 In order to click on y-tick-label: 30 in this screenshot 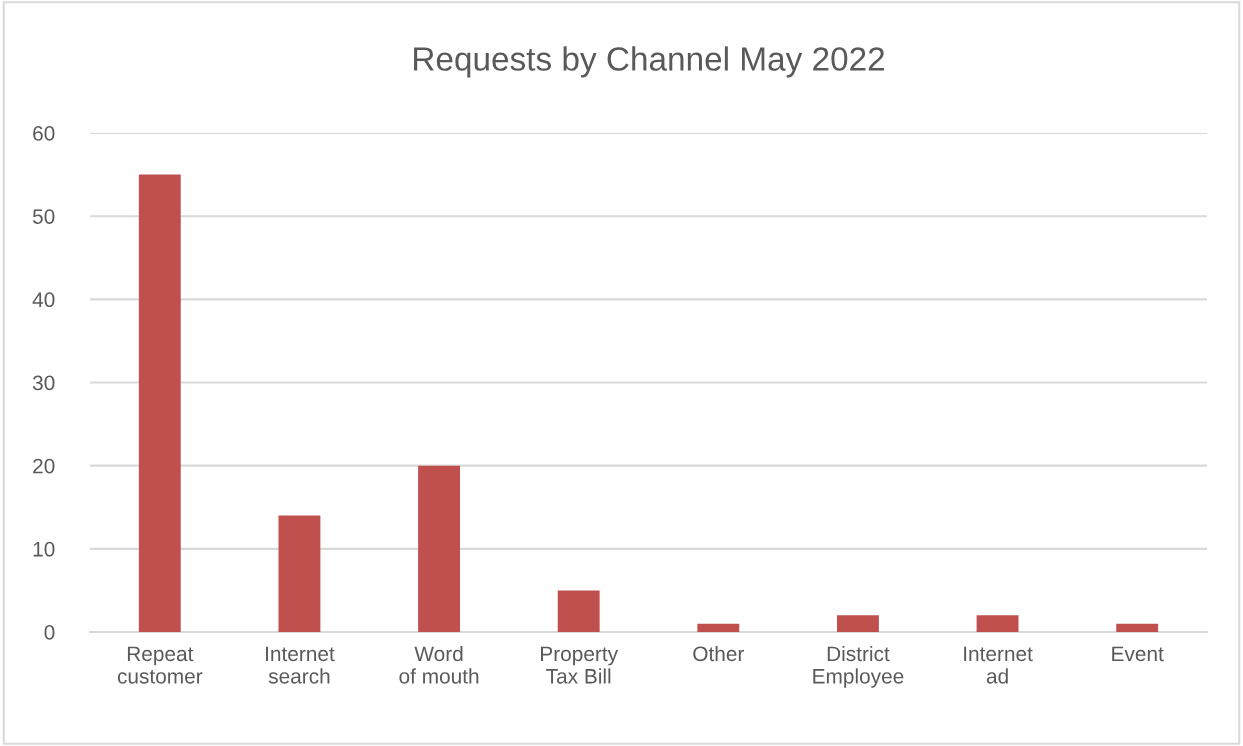, I will do `click(43, 383)`.